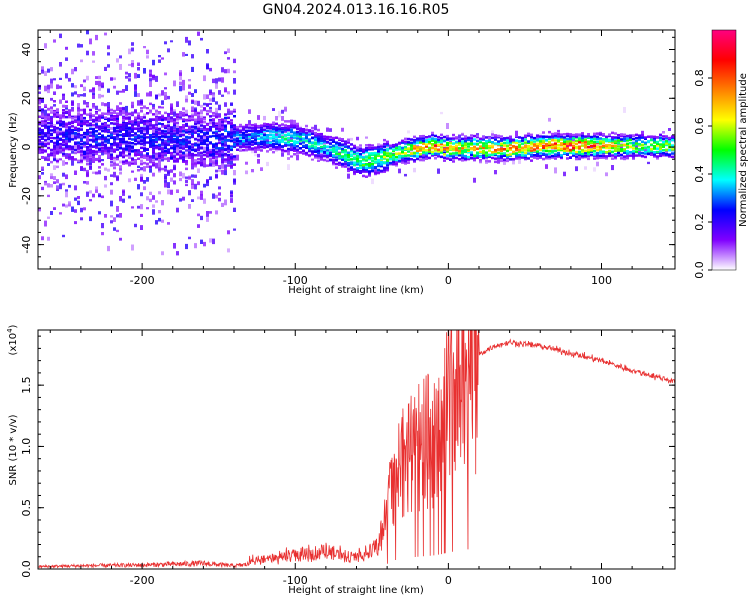 This screenshot has height=600, width=750. I want to click on x-tick-label: -100, so click(295, 580).